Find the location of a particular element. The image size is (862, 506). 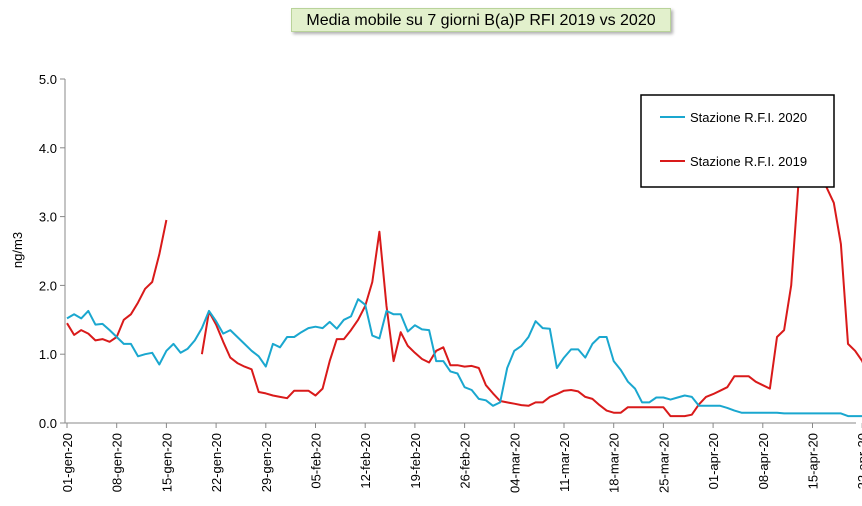

y-tick-label: 4.0 is located at coordinates (48, 148).